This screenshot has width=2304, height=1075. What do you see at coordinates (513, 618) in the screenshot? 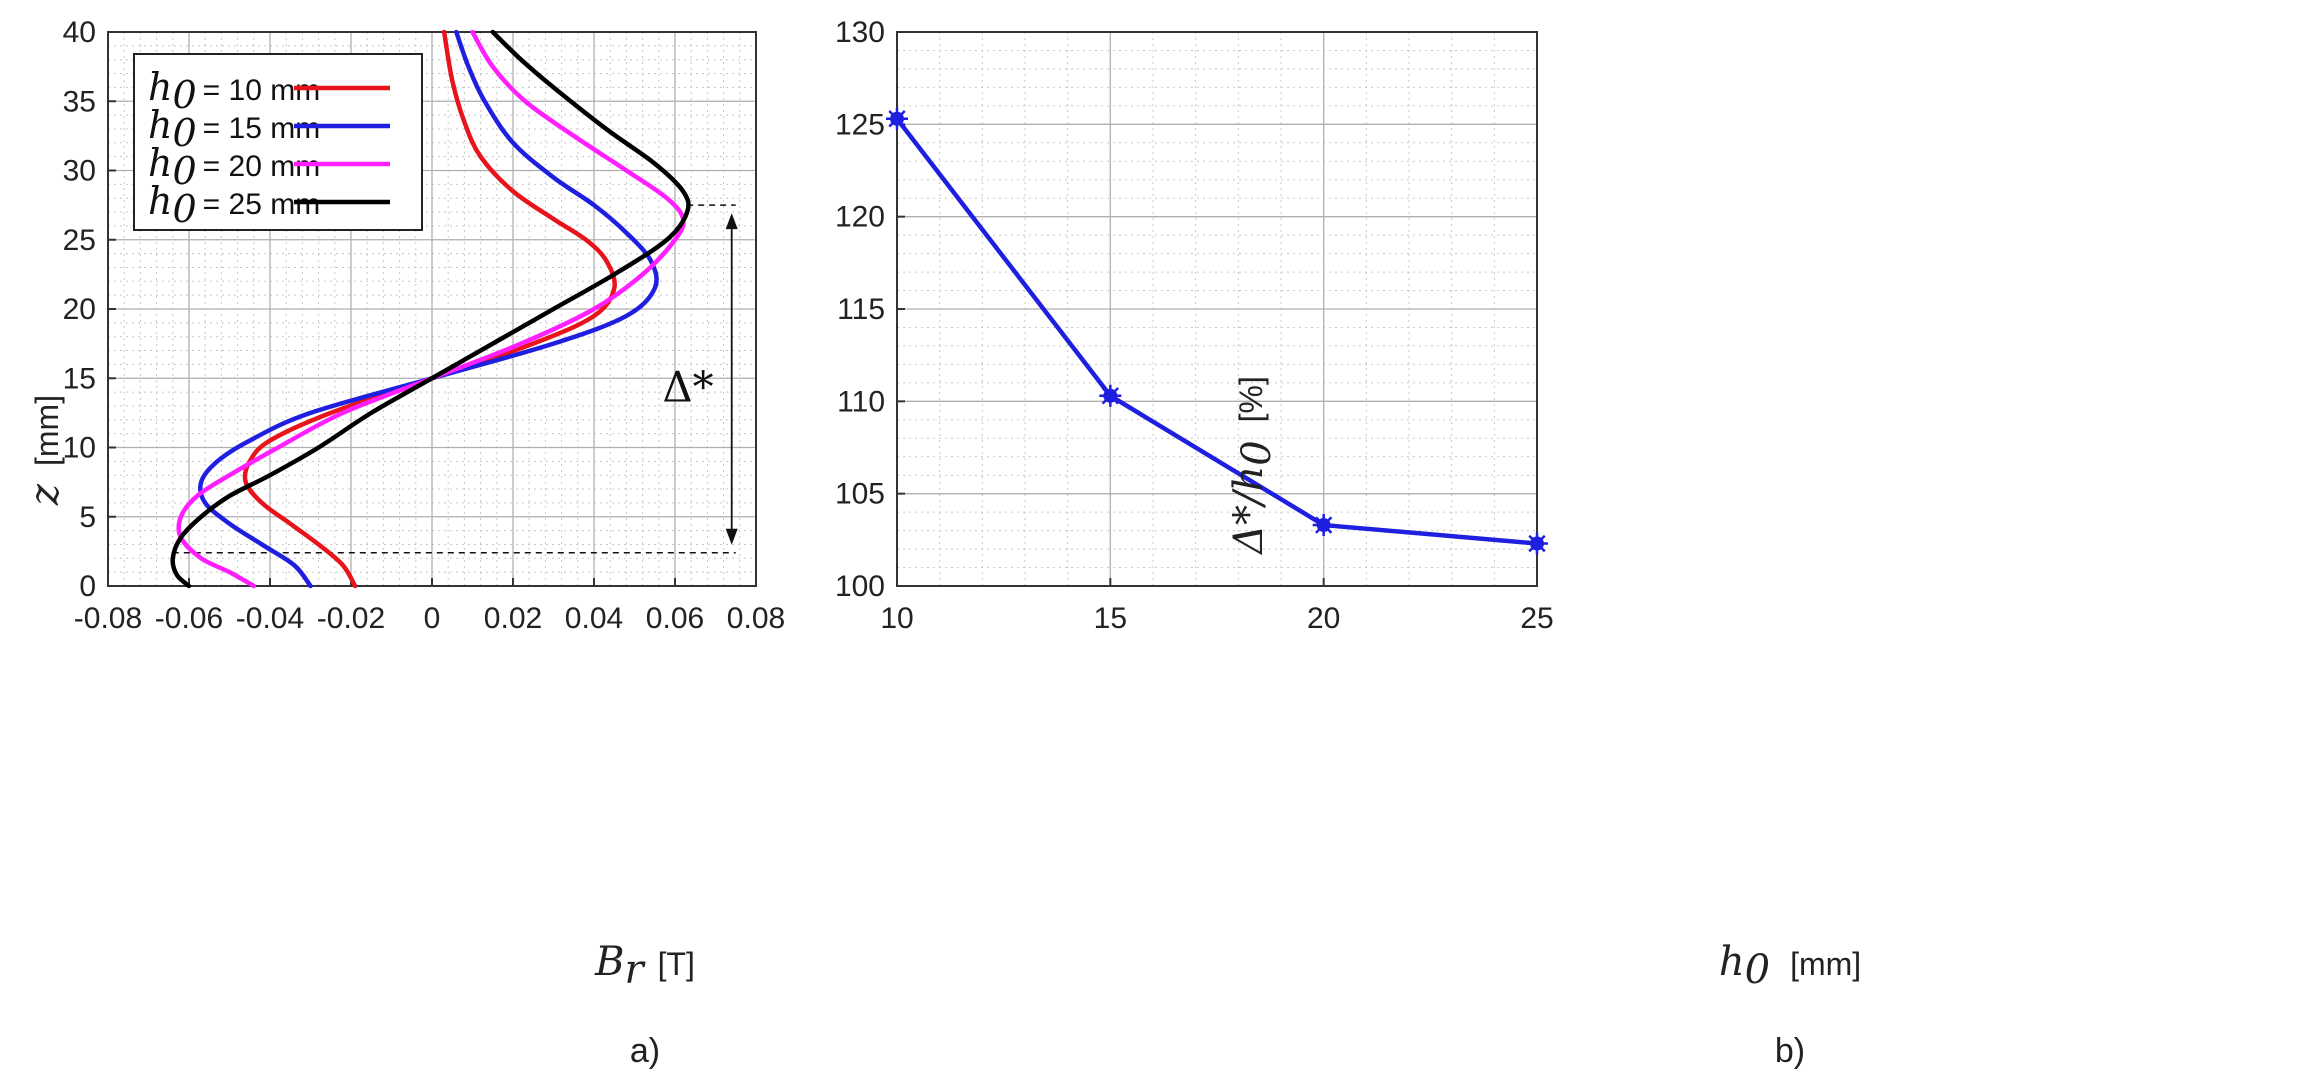
I see `a-x-tick-label: 0.02` at bounding box center [513, 618].